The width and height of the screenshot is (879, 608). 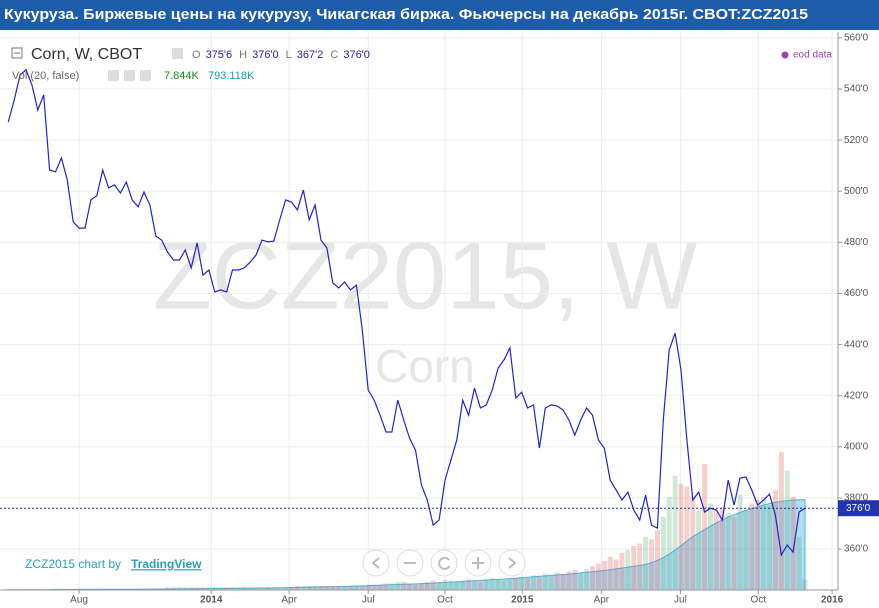 I want to click on scroll-left-button, so click(x=376, y=563).